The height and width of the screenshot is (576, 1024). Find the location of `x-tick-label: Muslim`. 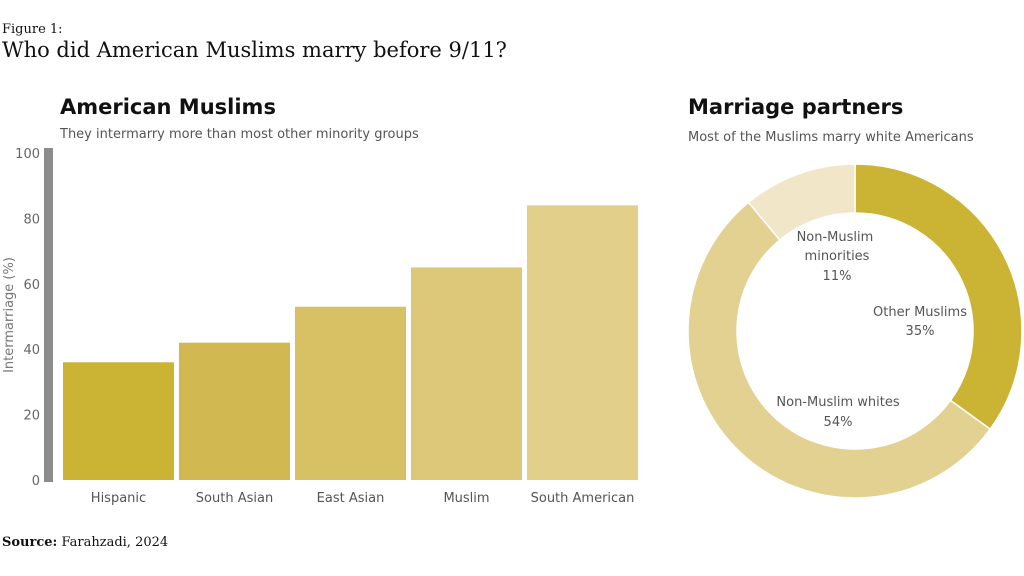

x-tick-label: Muslim is located at coordinates (466, 498).